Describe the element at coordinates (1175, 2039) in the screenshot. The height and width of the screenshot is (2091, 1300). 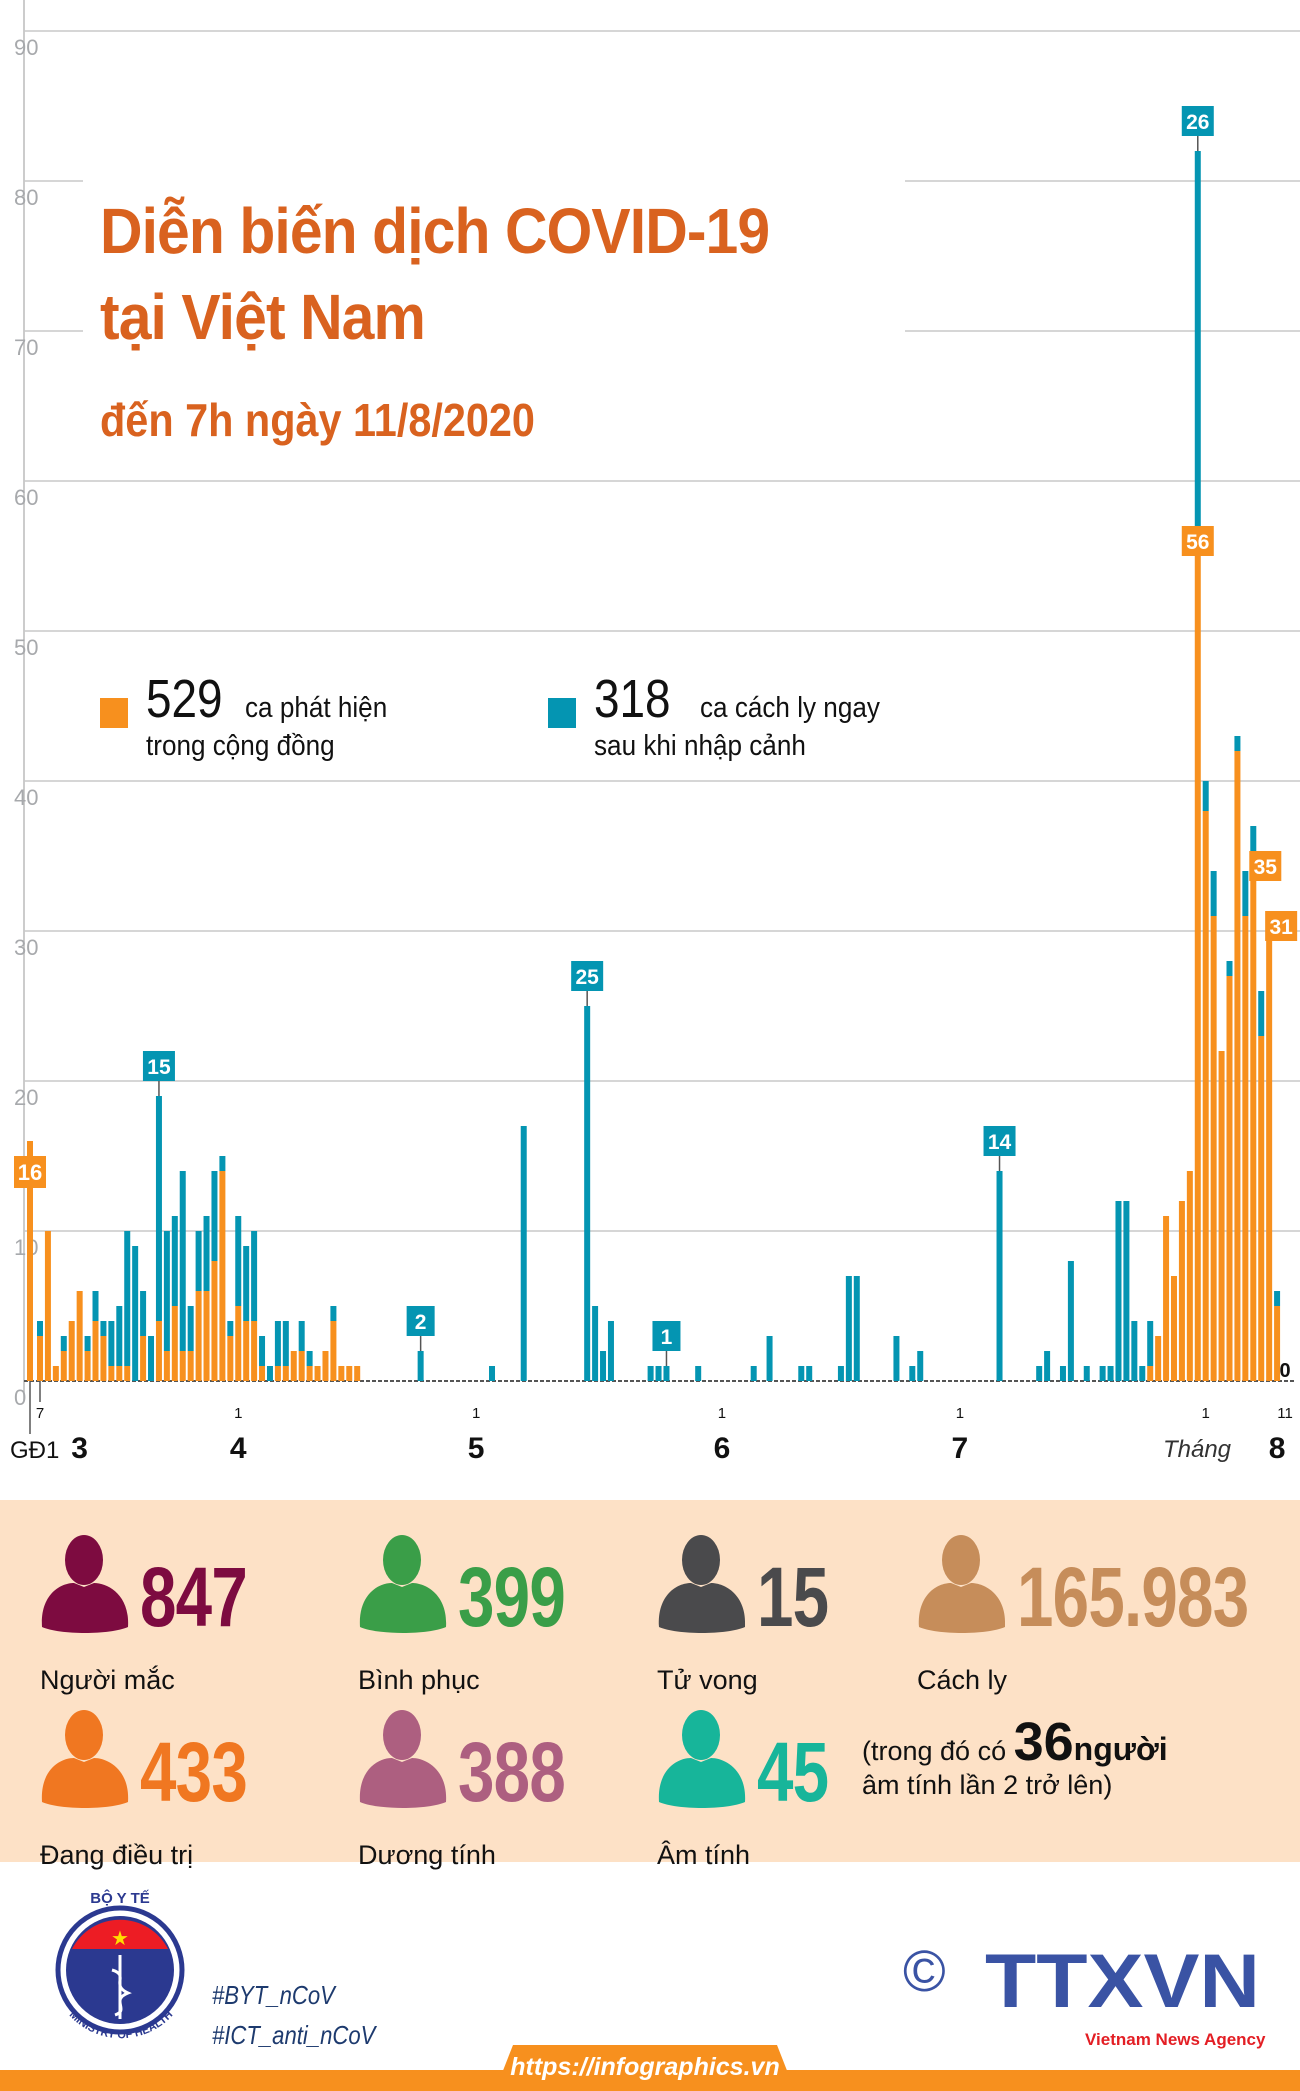
I see `agency-name: Vietnam News Agency` at that location.